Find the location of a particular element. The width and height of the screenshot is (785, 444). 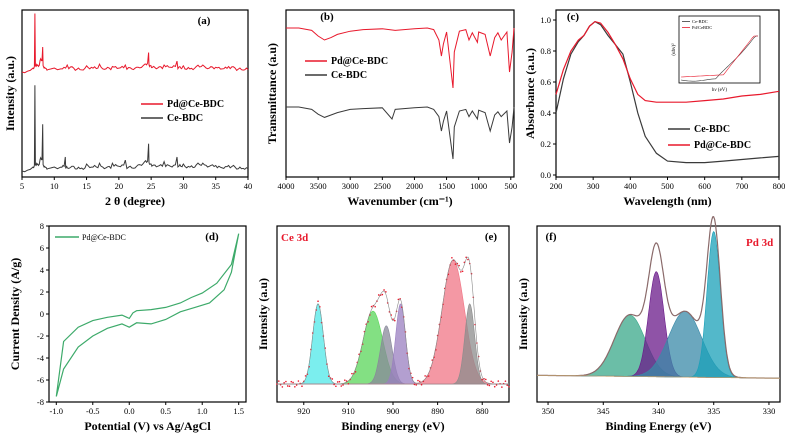

ftir-legend-label: Ce-BDC is located at coordinates (349, 75).